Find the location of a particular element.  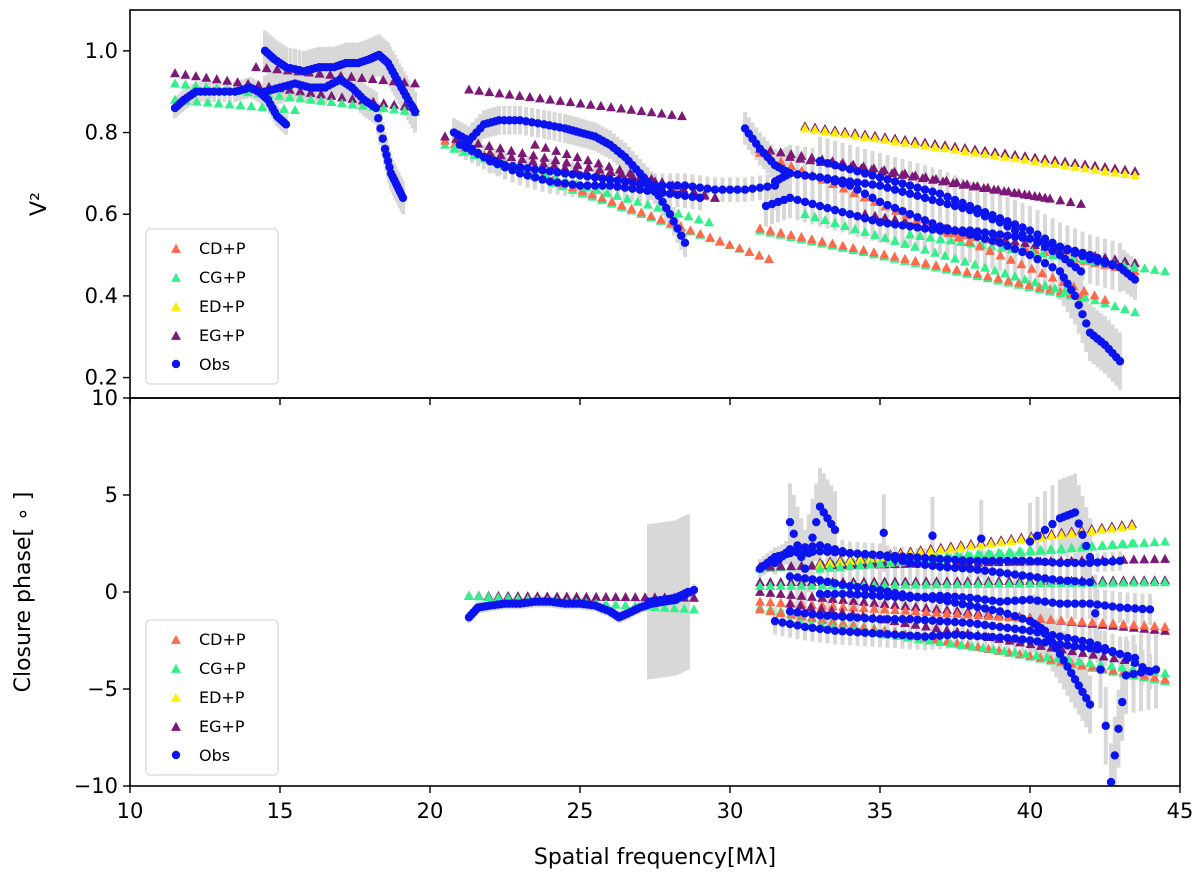

cp-y-tick-label: 10 is located at coordinates (104, 398).